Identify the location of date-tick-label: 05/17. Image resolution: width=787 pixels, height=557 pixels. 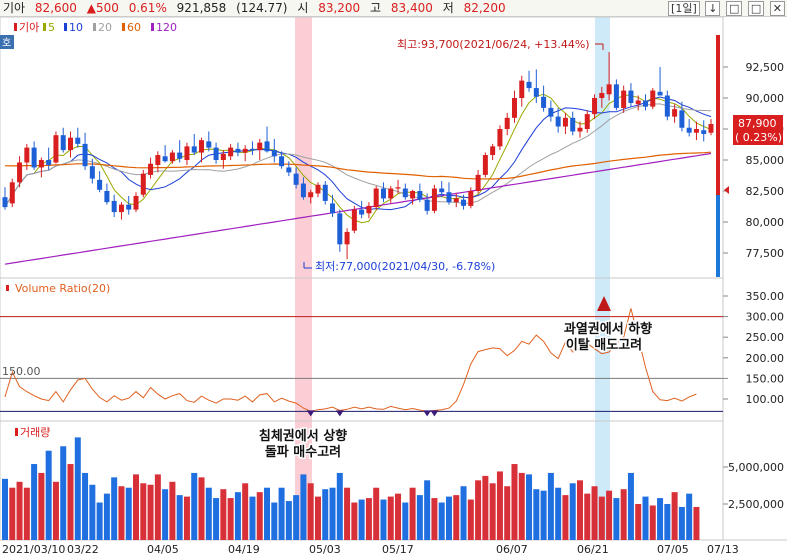
(398, 549).